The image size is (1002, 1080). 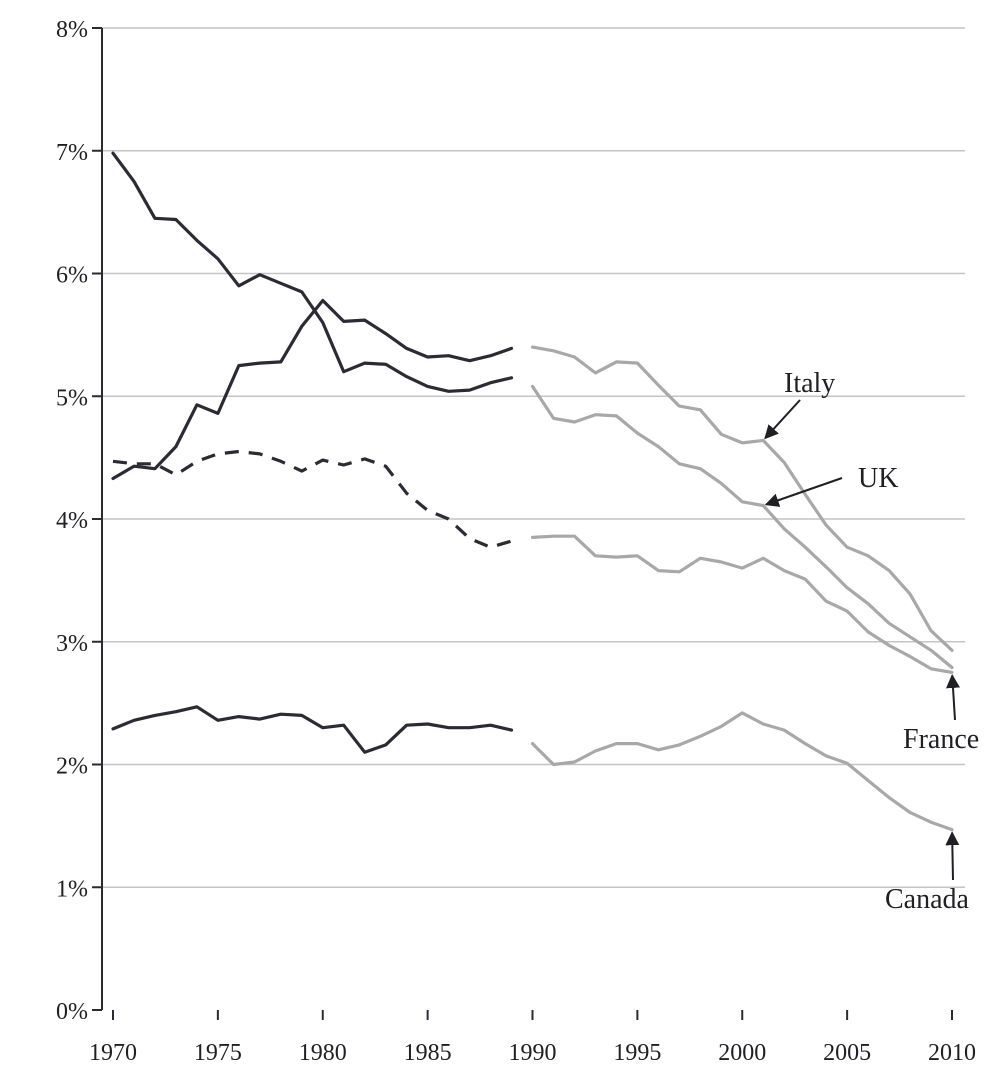 I want to click on x-tick-label: 1995, so click(x=637, y=1053).